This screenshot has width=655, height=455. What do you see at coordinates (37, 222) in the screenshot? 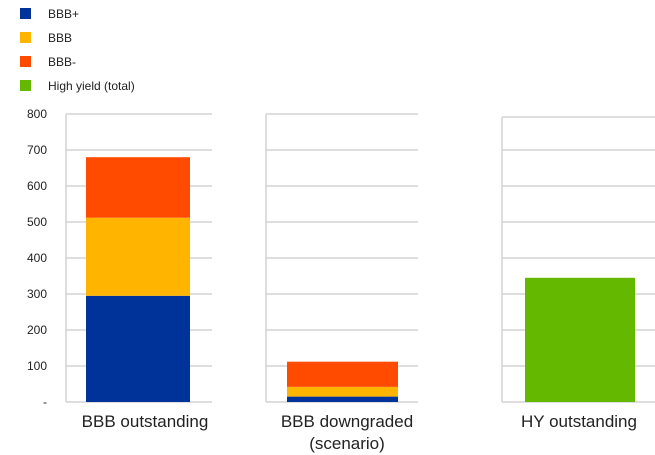
I see `y-tick-label: 500` at bounding box center [37, 222].